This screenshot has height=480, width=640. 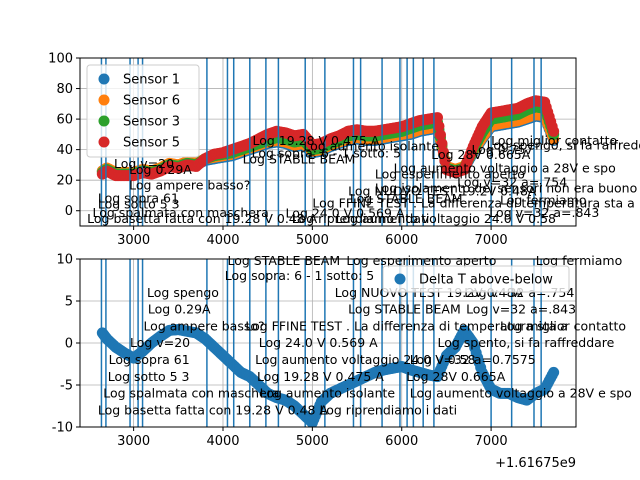 I want to click on top-log-label: Log fermiamo, so click(x=543, y=200).